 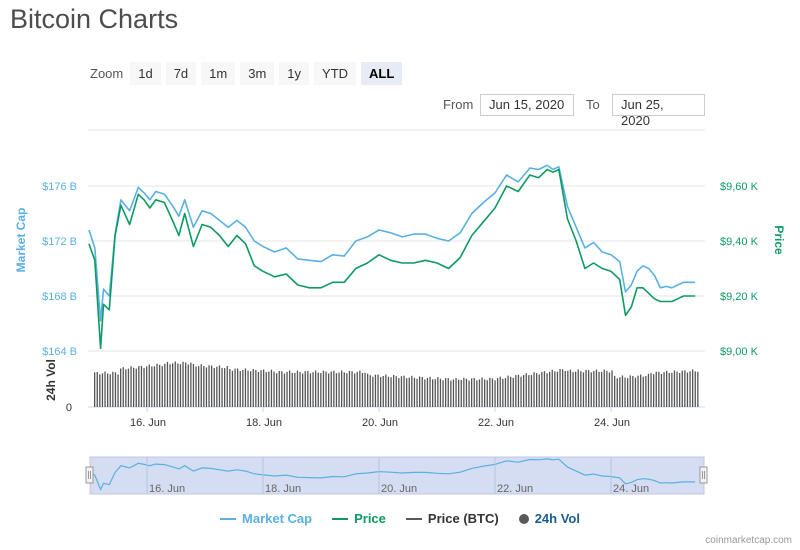 I want to click on zoom-1m-button: 1m, so click(x=218, y=73).